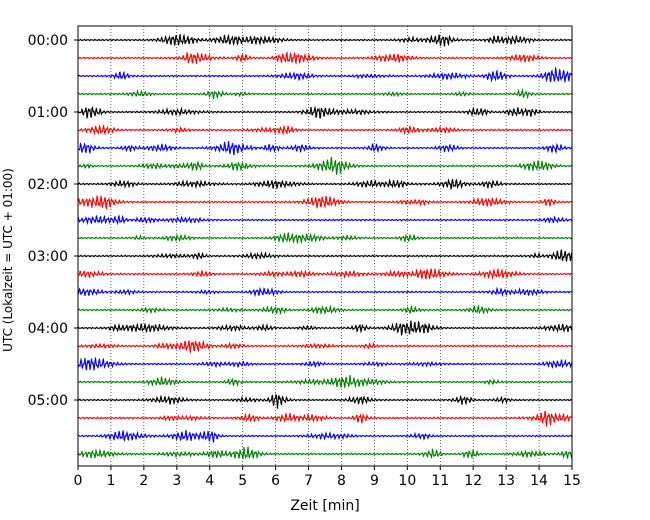 The image size is (650, 520). What do you see at coordinates (572, 481) in the screenshot?
I see `x-tick-label: 15` at bounding box center [572, 481].